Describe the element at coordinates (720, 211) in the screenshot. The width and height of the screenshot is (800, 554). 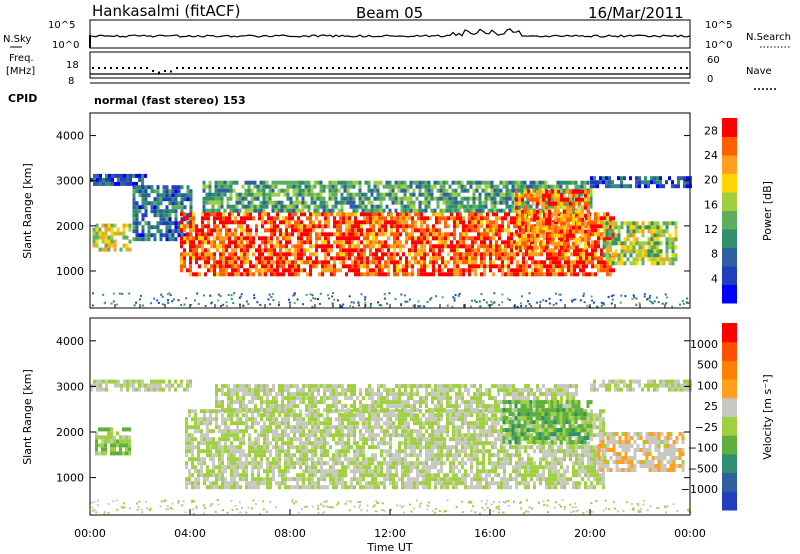
I see `power-colorbar: 4 8 12 16 20 24 28` at that location.